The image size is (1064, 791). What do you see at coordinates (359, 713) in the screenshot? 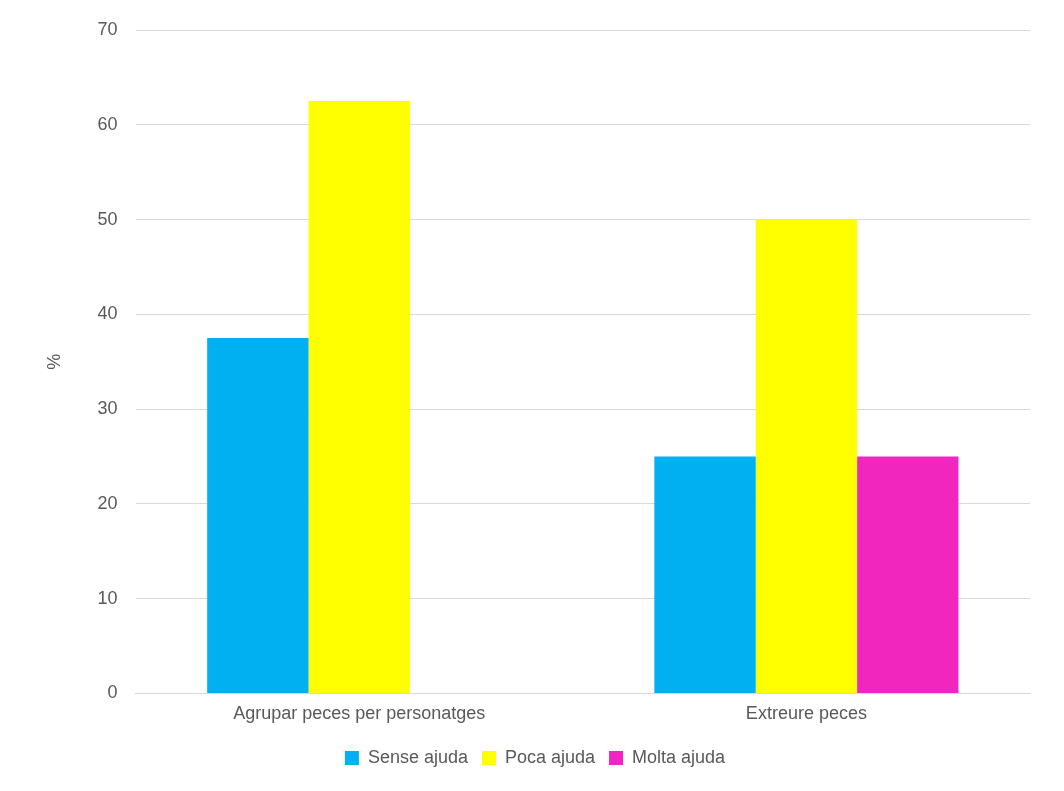
I see `x-tick-label: Agrupar peces per personatges` at bounding box center [359, 713].